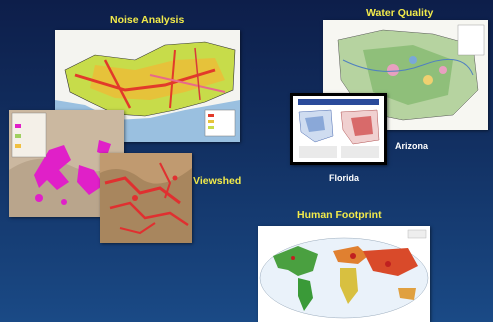 The width and height of the screenshot is (493, 322). I want to click on viewshed-title: Viewshed, so click(217, 181).